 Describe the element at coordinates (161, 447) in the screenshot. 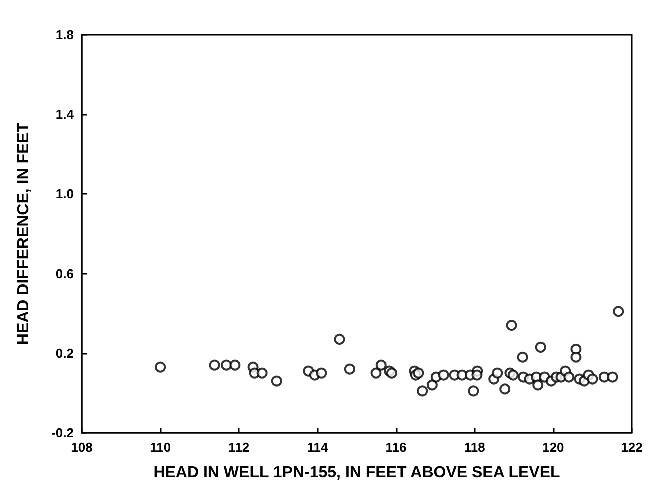

I see `x-tick-label: 110` at that location.